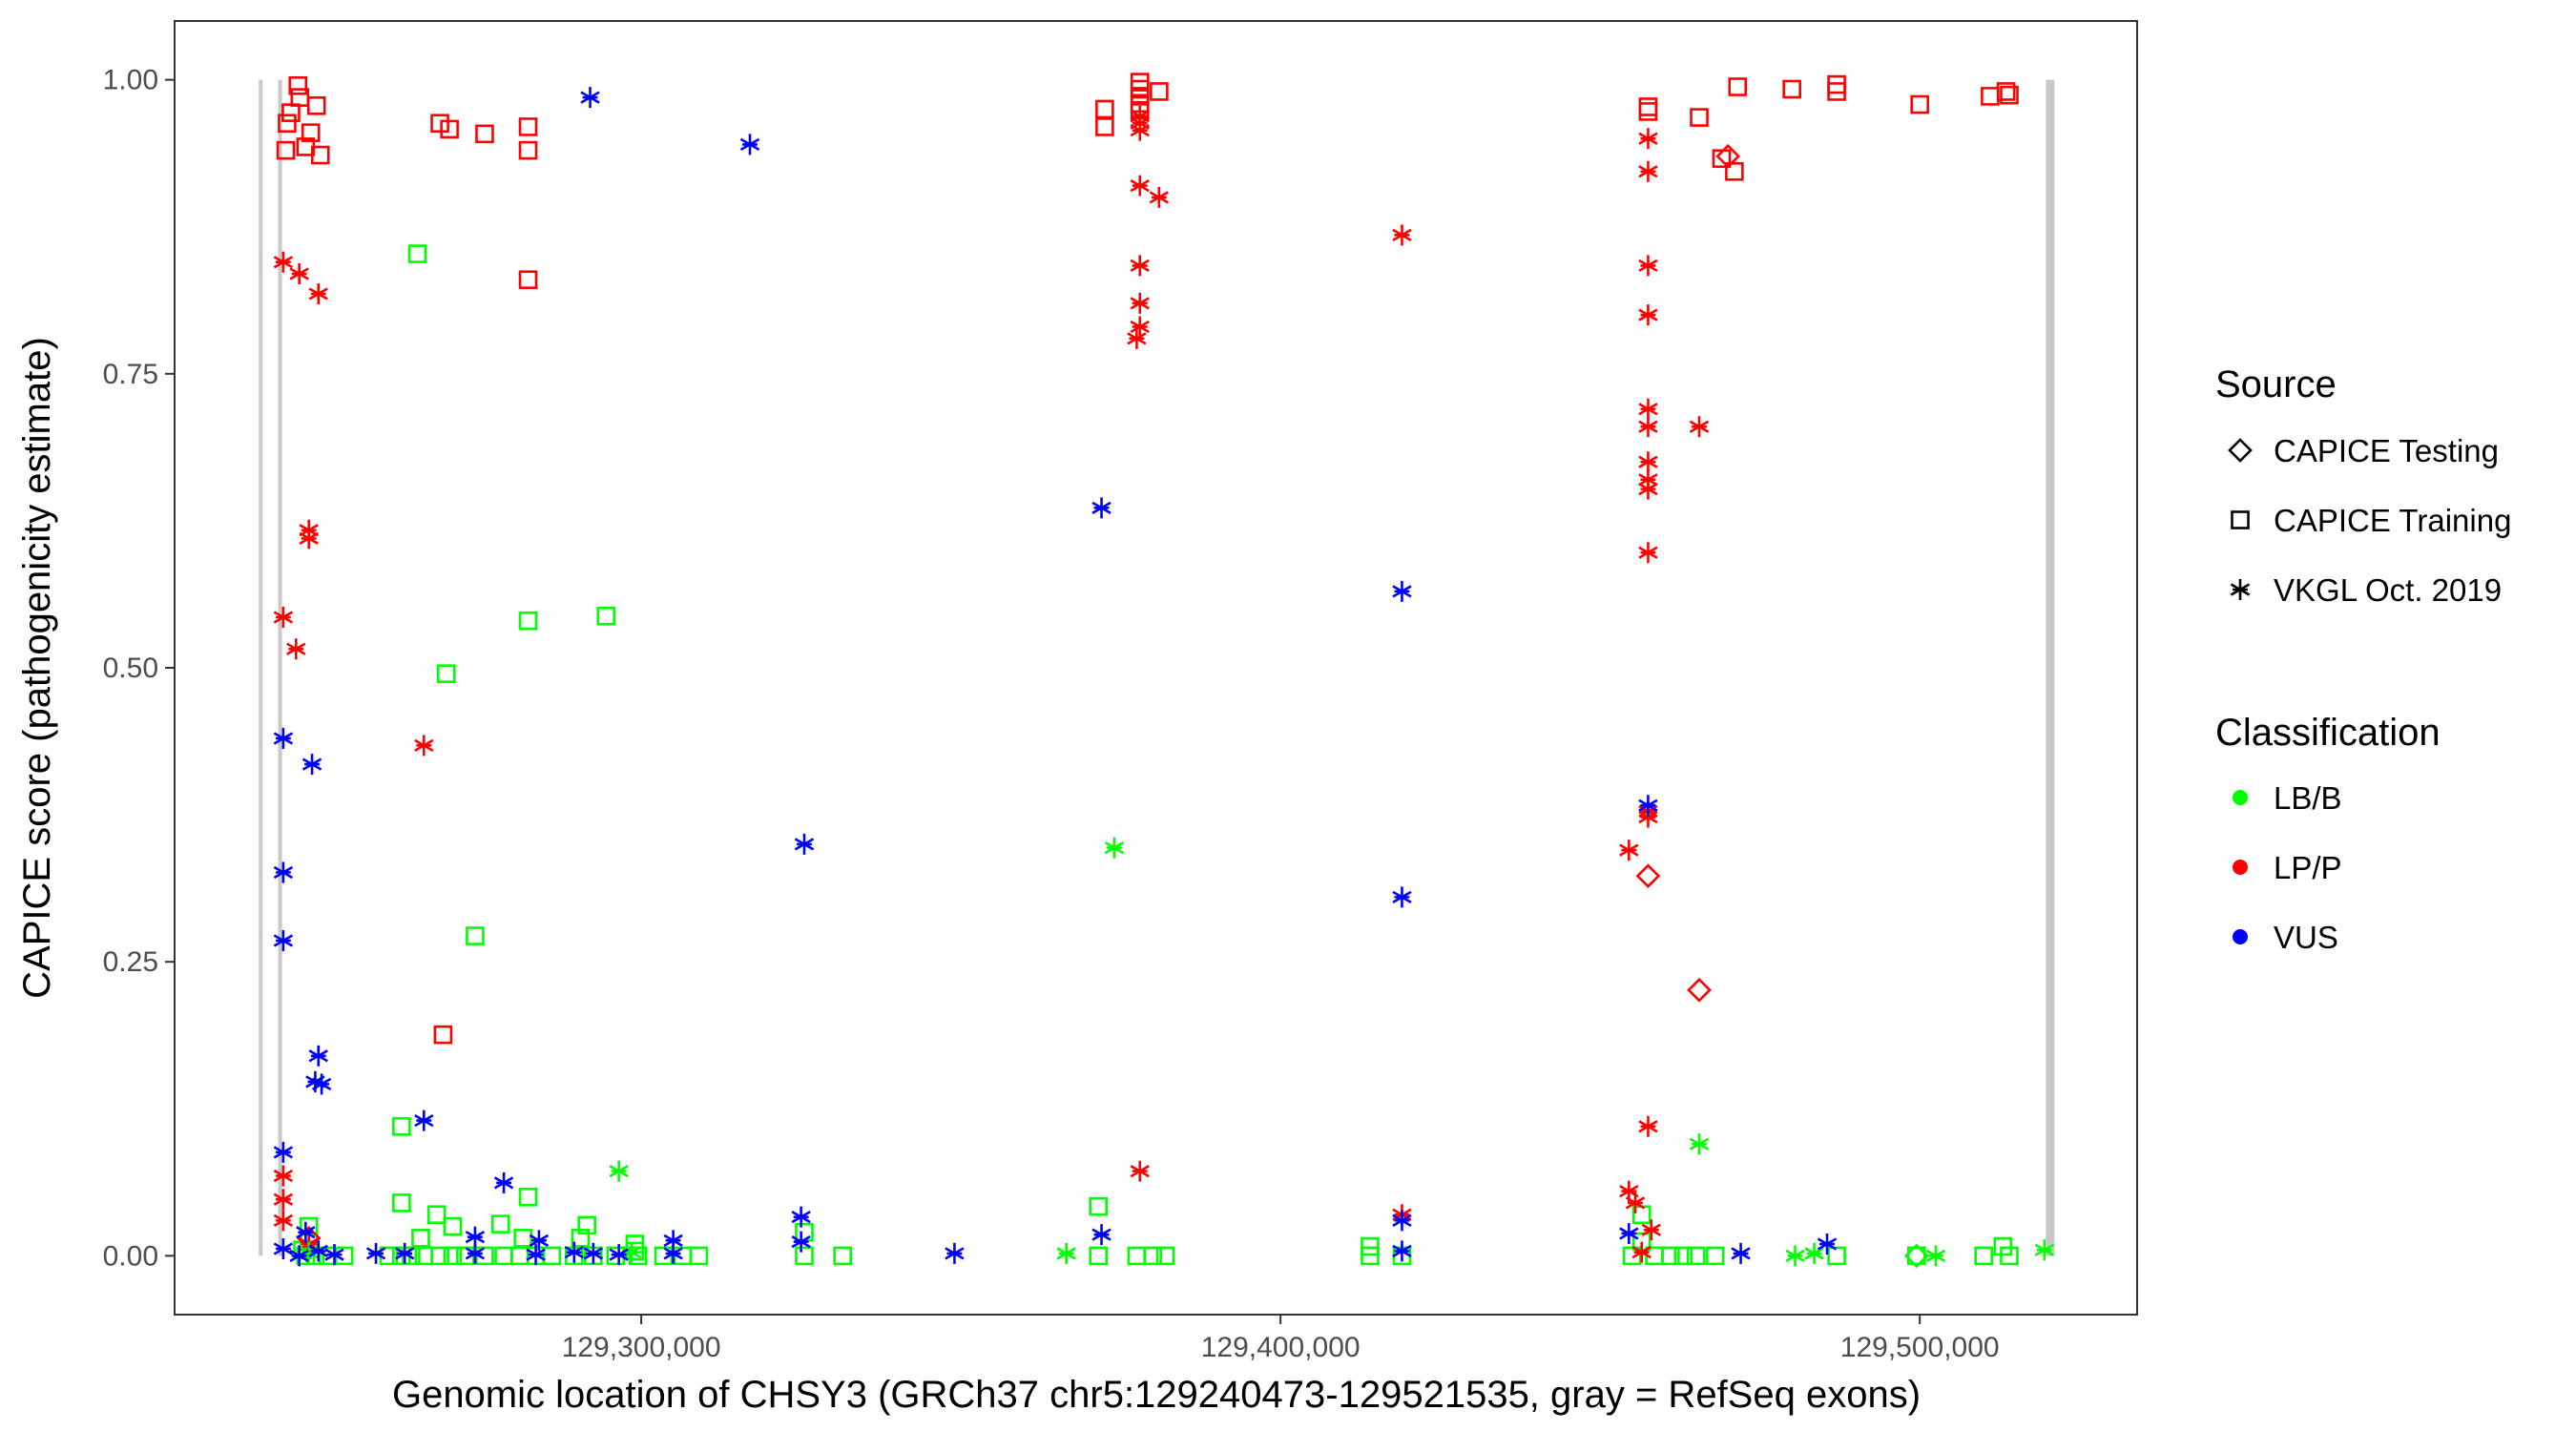 Image resolution: width=2576 pixels, height=1431 pixels. Describe the element at coordinates (130, 962) in the screenshot. I see `y-tick-label: 0.25` at that location.